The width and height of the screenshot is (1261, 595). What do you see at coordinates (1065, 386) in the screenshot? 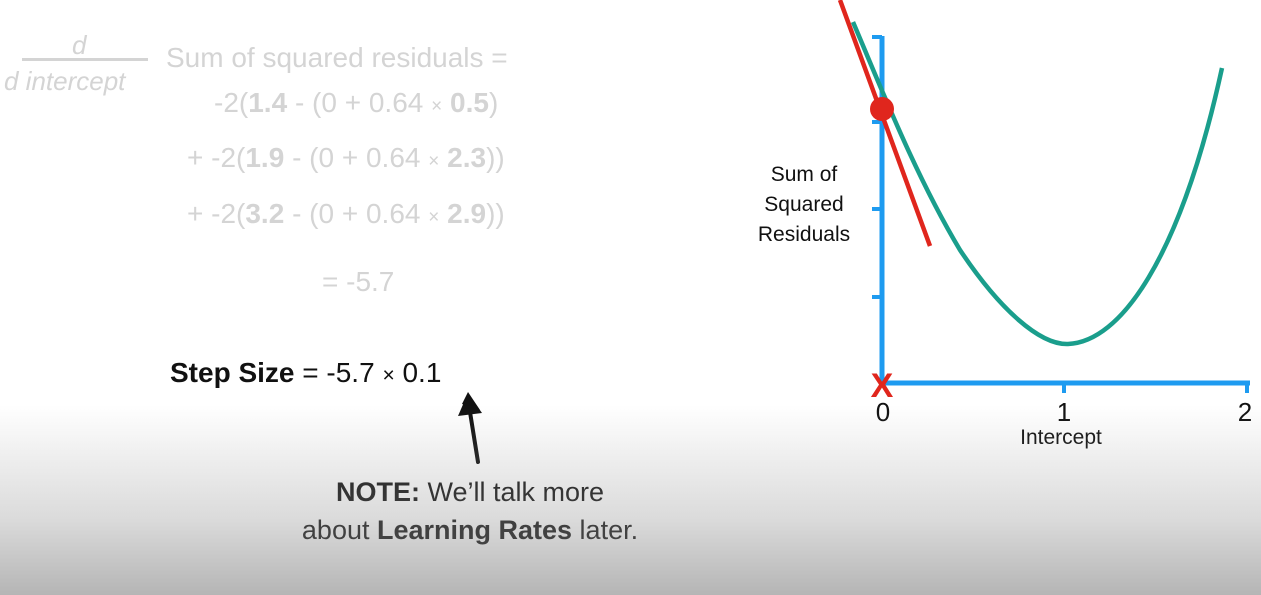
I see `x-axis` at bounding box center [1065, 386].